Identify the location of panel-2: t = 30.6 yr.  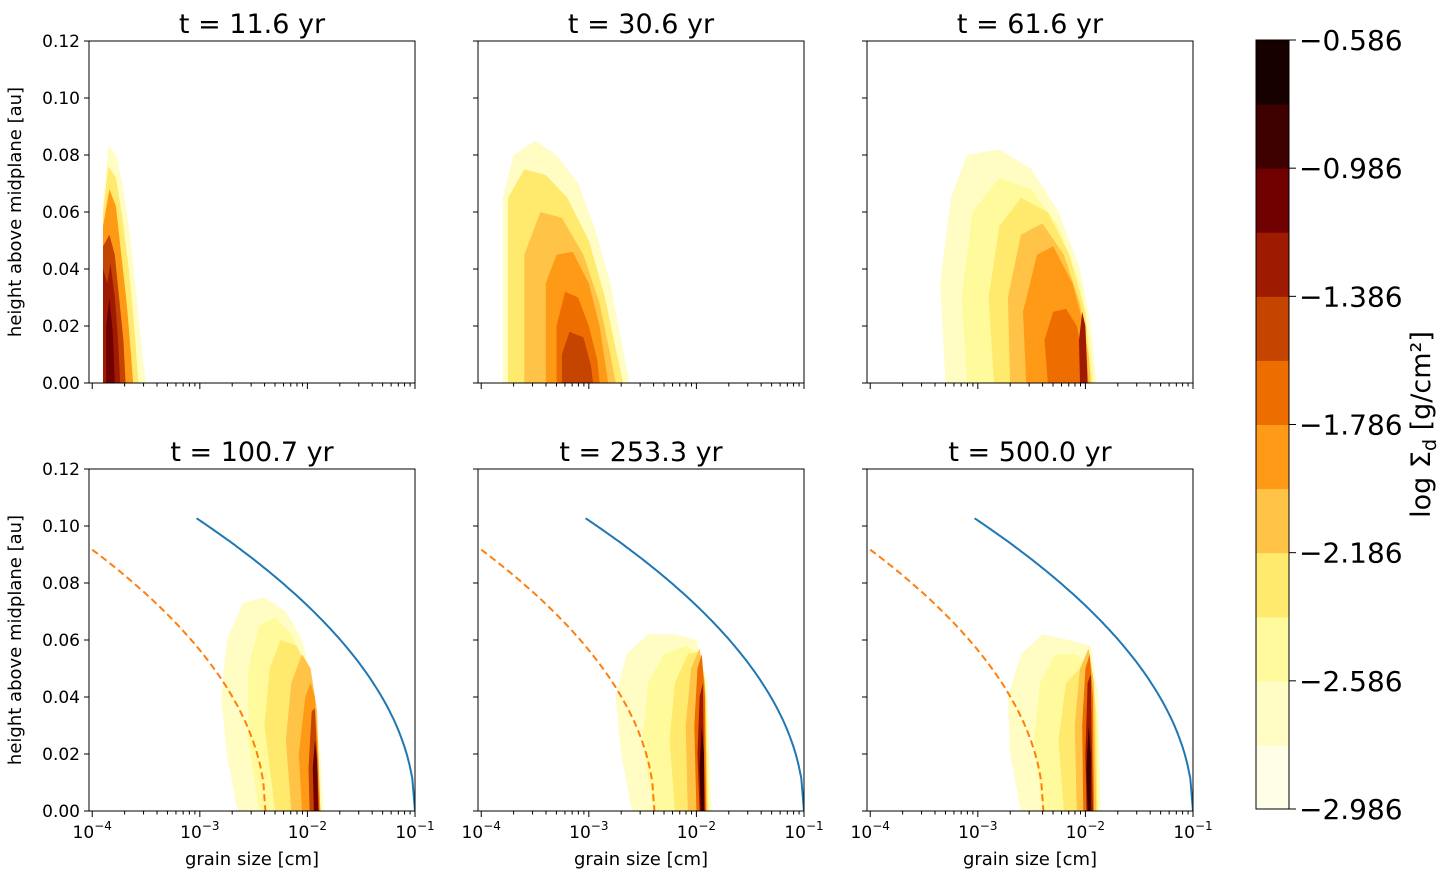
(639, 199).